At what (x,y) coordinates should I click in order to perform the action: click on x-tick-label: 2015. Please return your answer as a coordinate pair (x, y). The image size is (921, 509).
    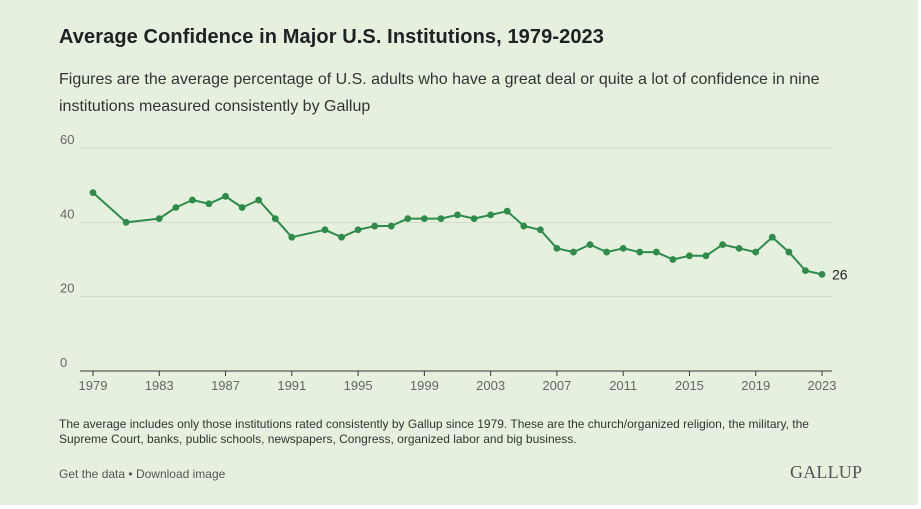
    Looking at the image, I should click on (689, 385).